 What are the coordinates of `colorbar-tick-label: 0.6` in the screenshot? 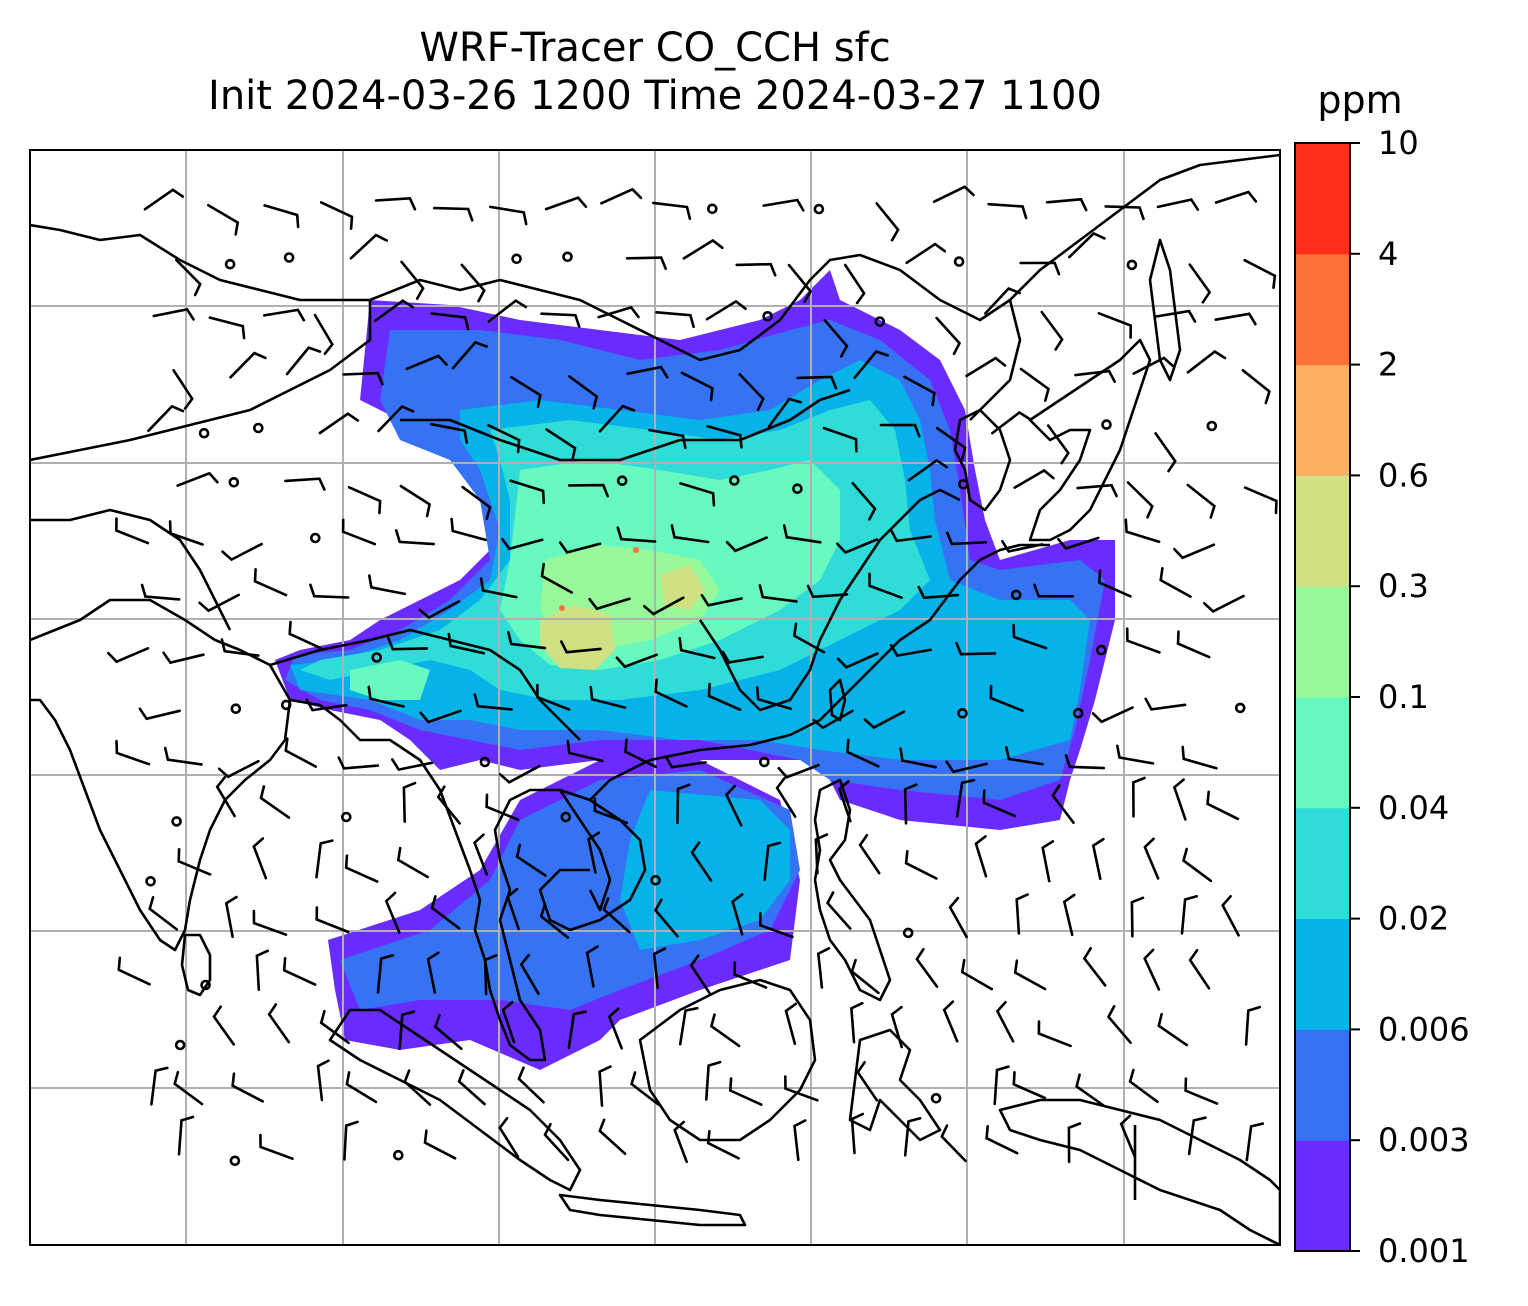 It's located at (1403, 475).